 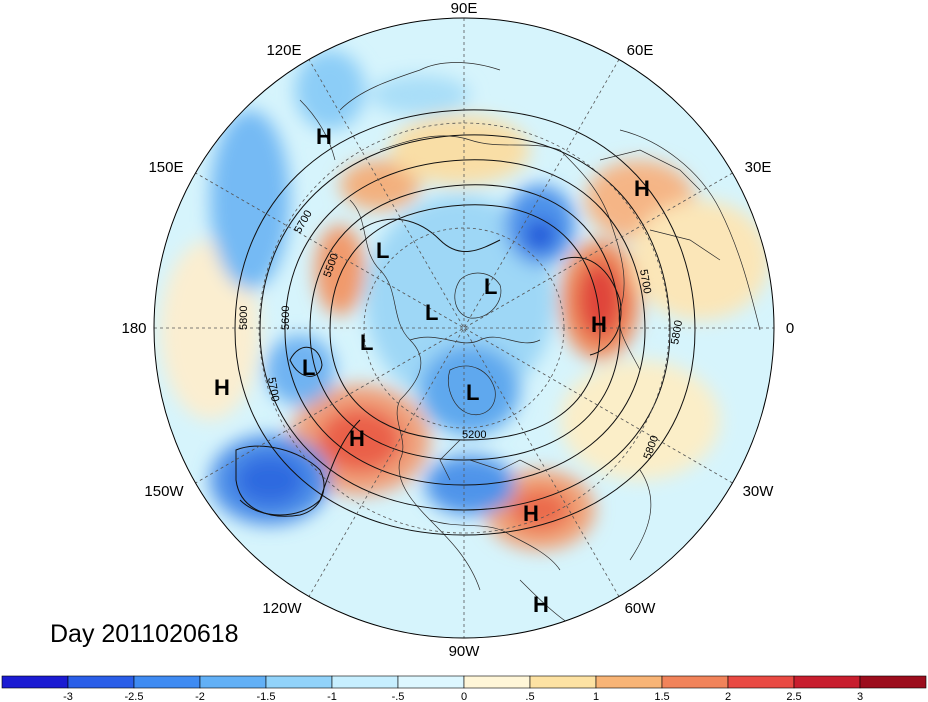 What do you see at coordinates (134, 696) in the screenshot?
I see `colorbar-tick-label: -2.5` at bounding box center [134, 696].